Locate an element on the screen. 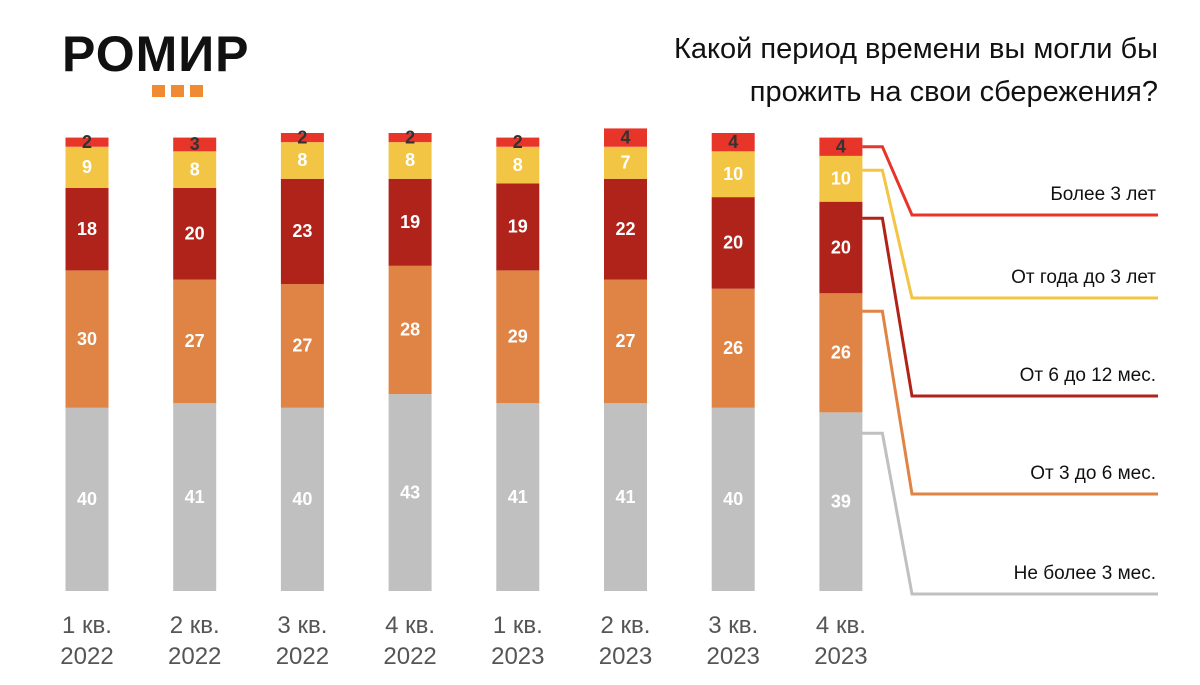  value-label: 28 is located at coordinates (410, 330).